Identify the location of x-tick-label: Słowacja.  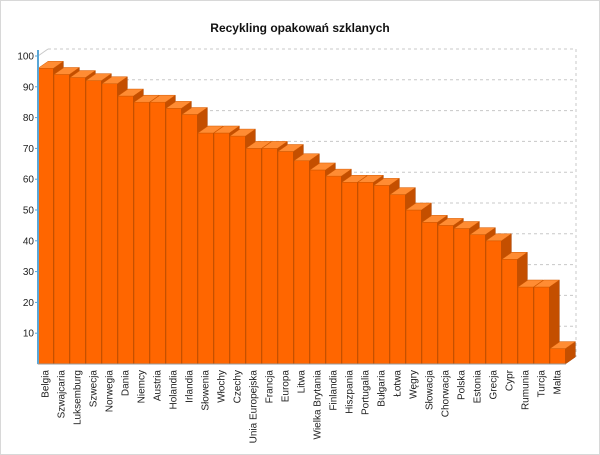
(430, 390).